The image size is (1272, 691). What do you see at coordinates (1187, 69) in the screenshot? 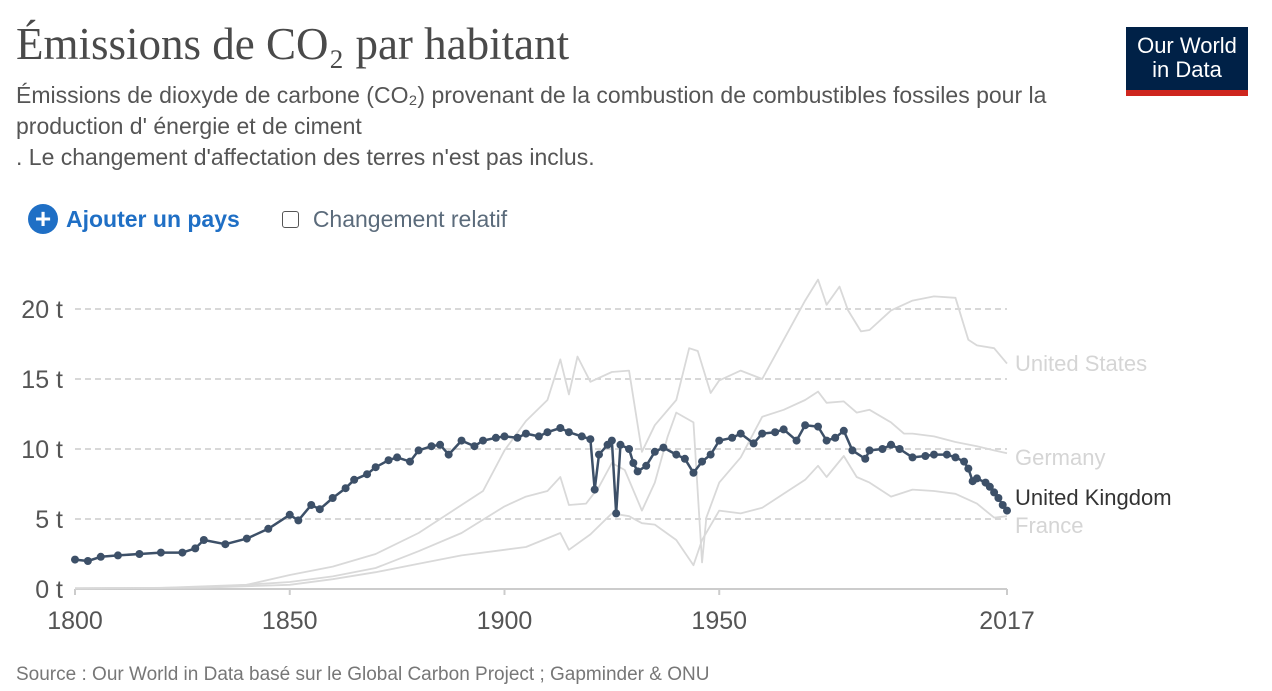
I see `logo-text: in Data` at bounding box center [1187, 69].